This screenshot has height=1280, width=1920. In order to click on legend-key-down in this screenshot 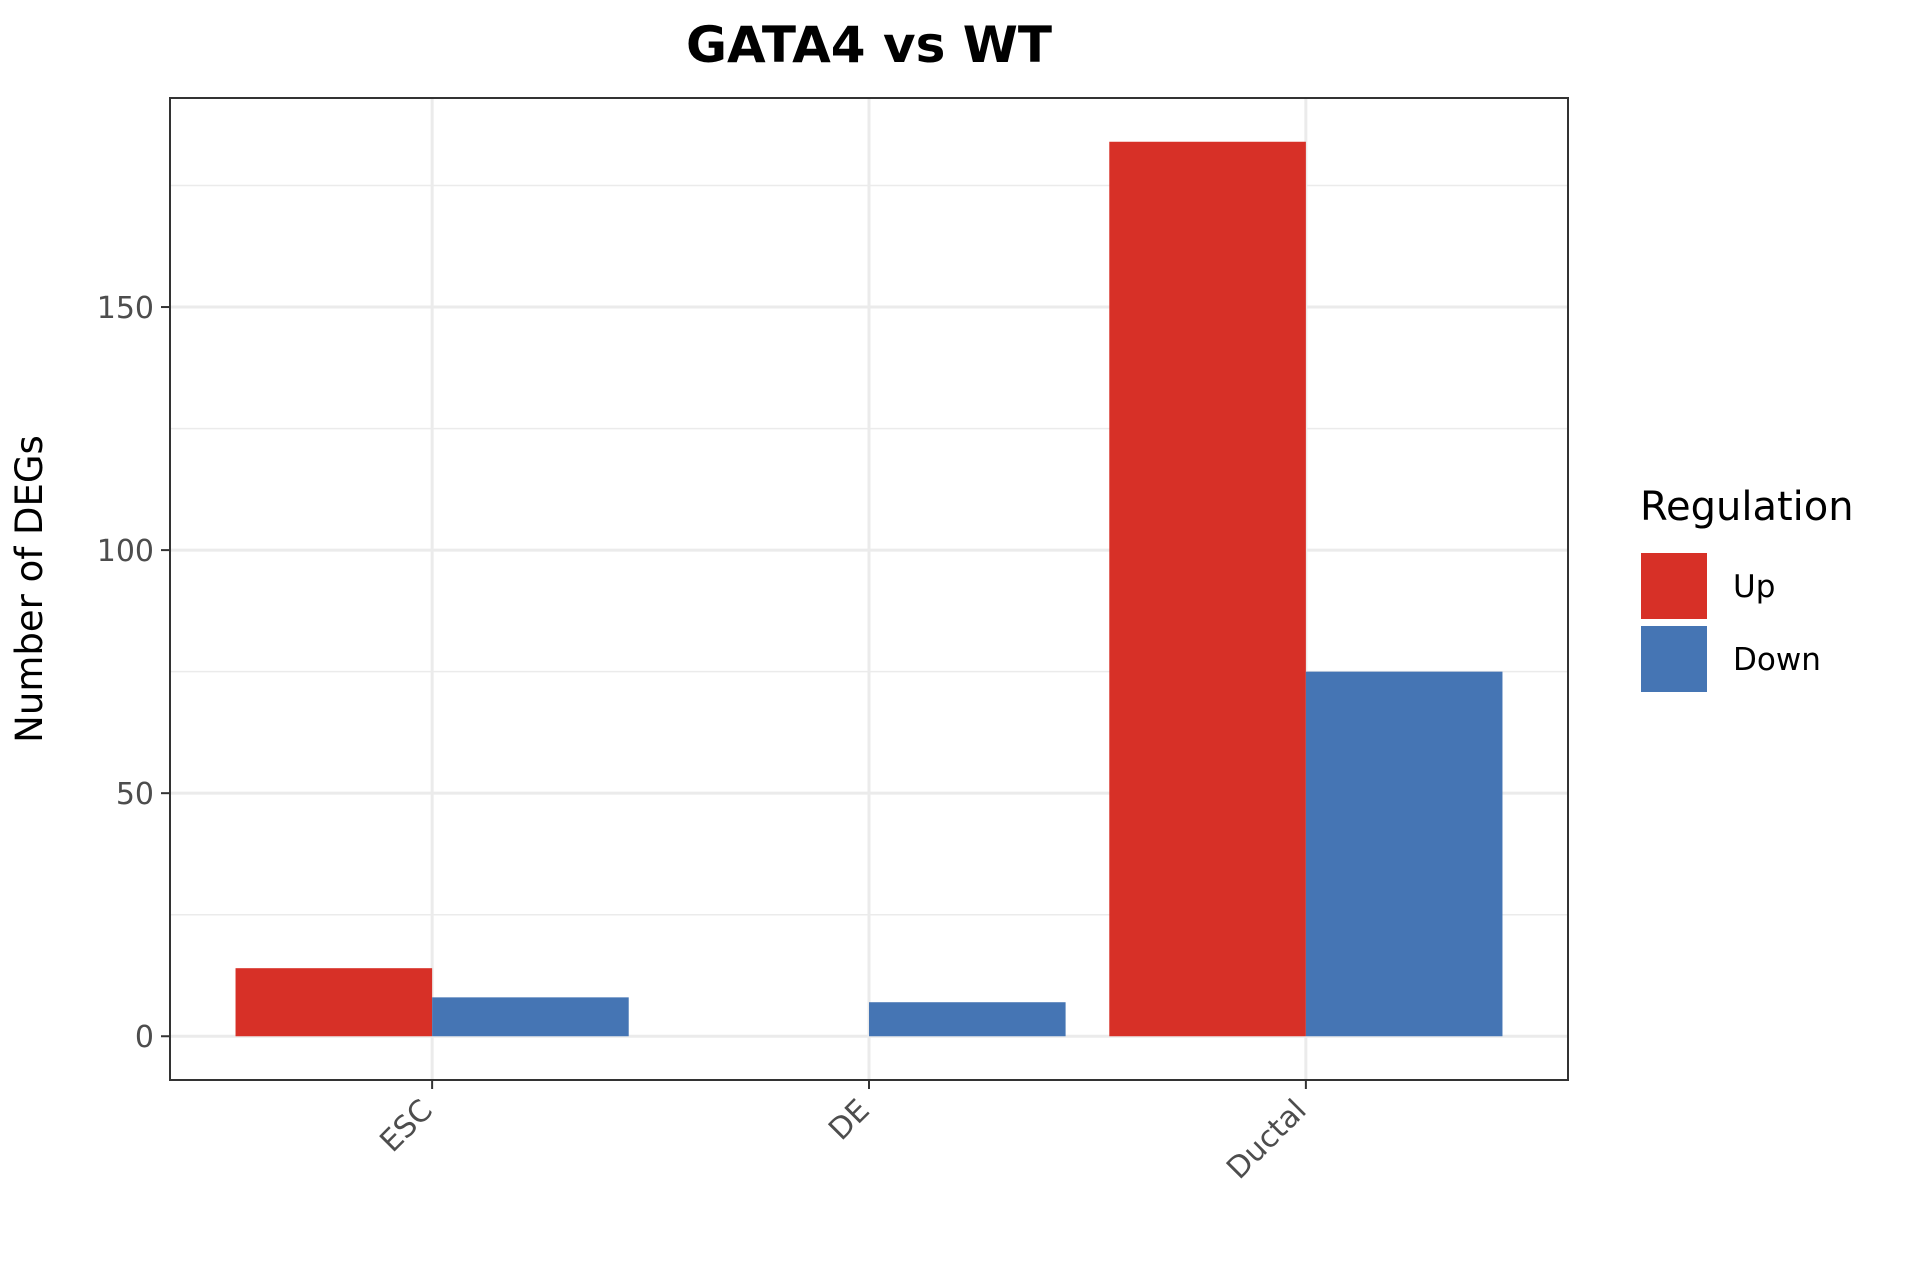, I will do `click(1674, 659)`.